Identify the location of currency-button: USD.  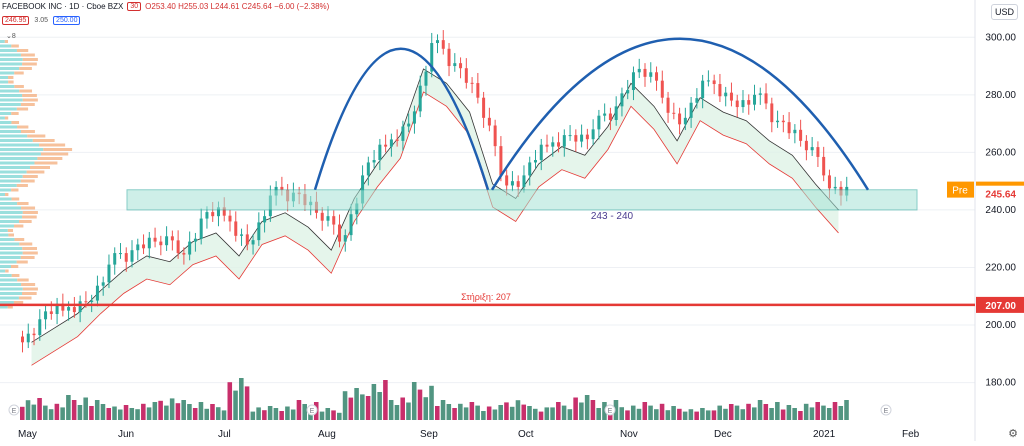
(1004, 12).